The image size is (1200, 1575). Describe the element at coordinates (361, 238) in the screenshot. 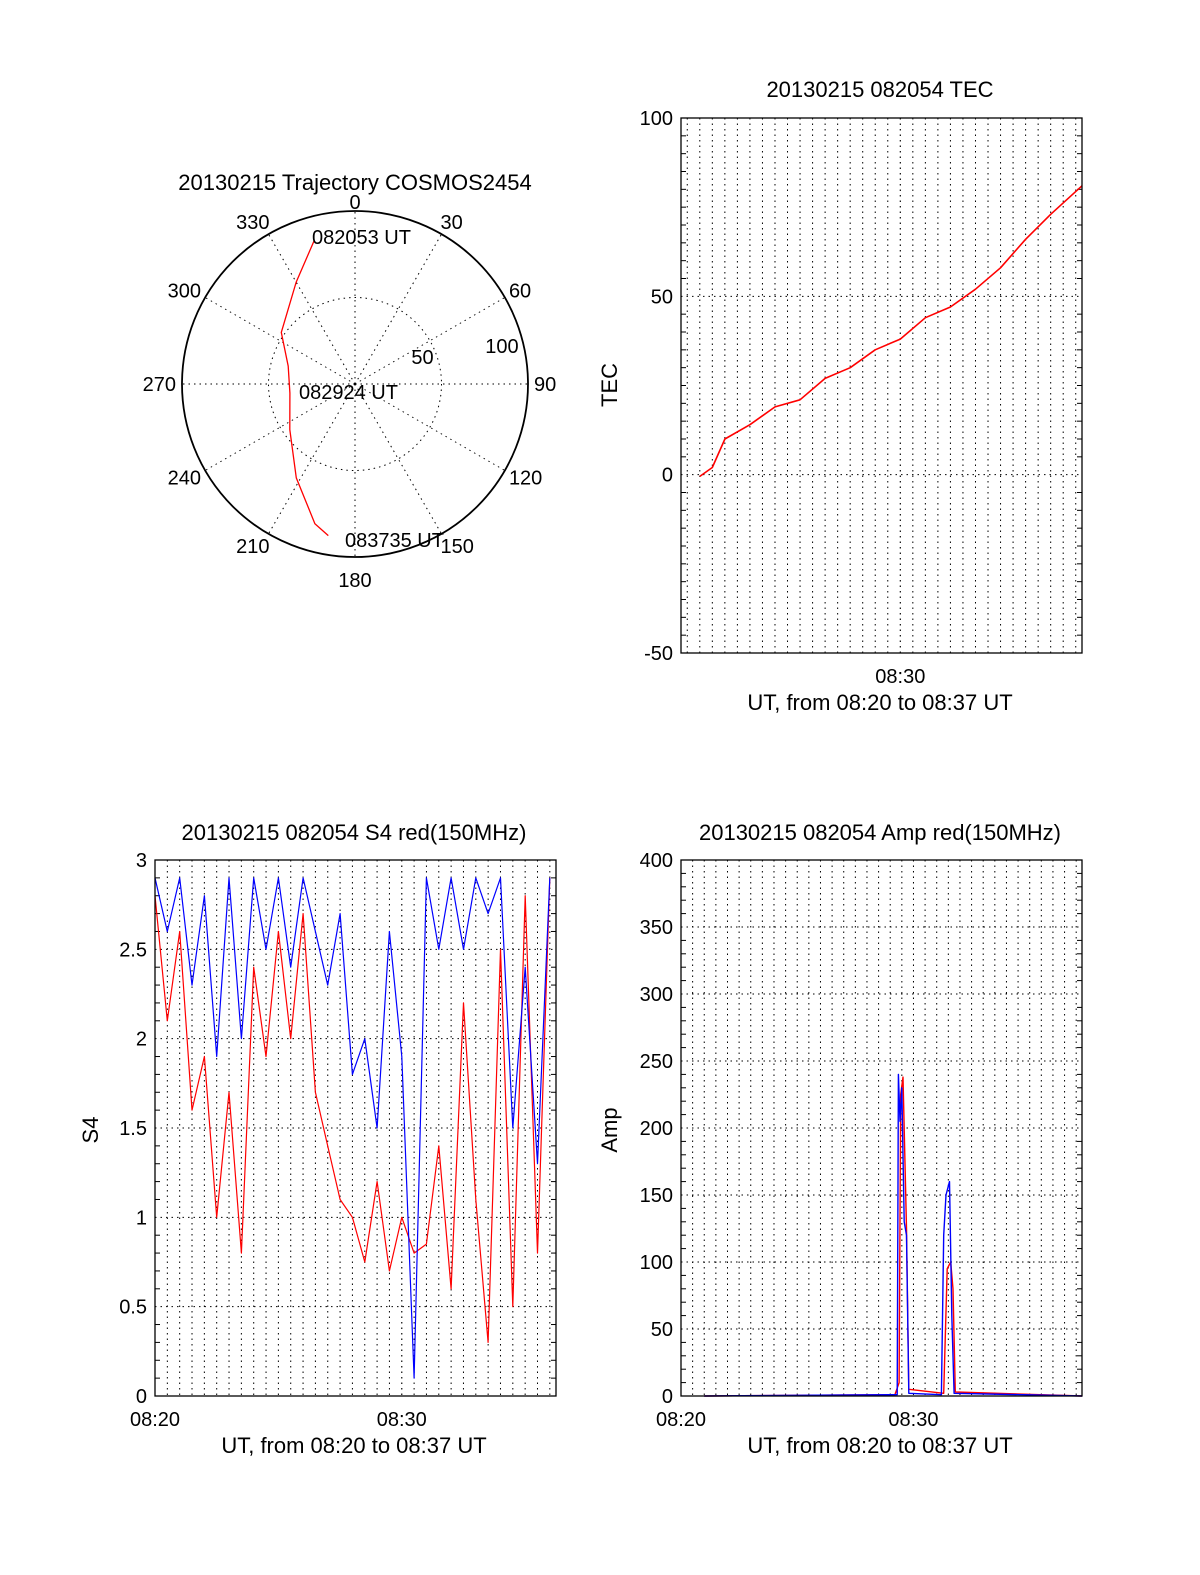

I see `trajectory-annotation-start: 082053 UT` at that location.